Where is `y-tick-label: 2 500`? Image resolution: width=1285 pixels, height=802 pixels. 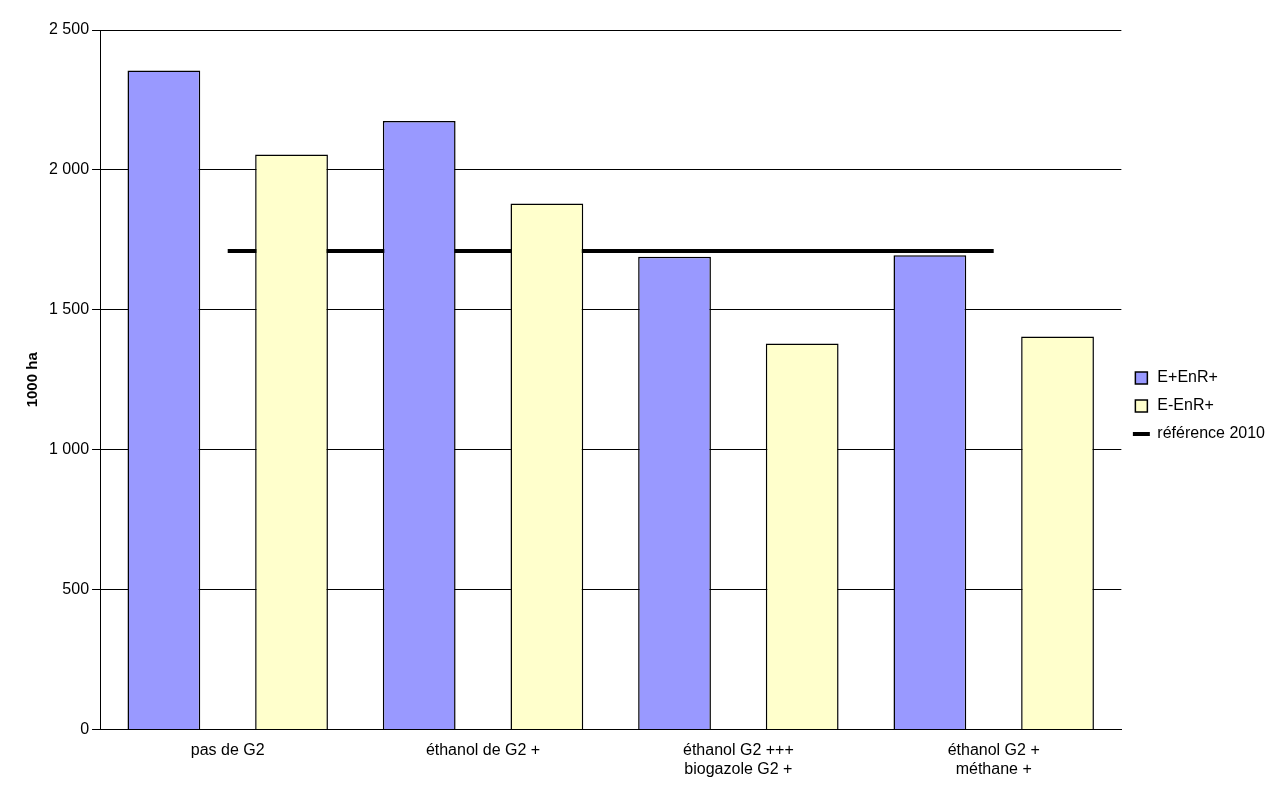
y-tick-label: 2 500 is located at coordinates (69, 29).